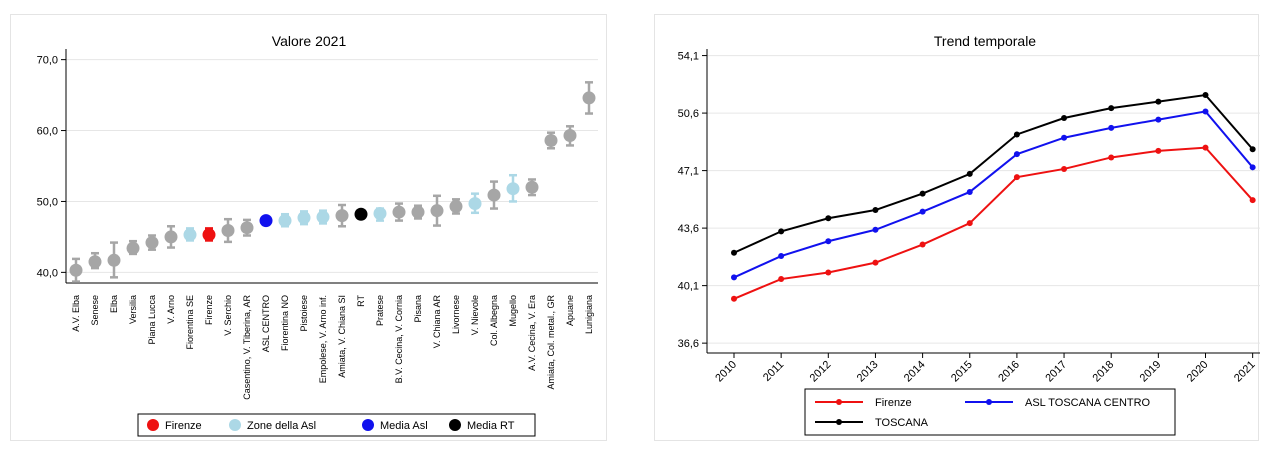  What do you see at coordinates (404, 426) in the screenshot?
I see `legend-label: Media Asl` at bounding box center [404, 426].